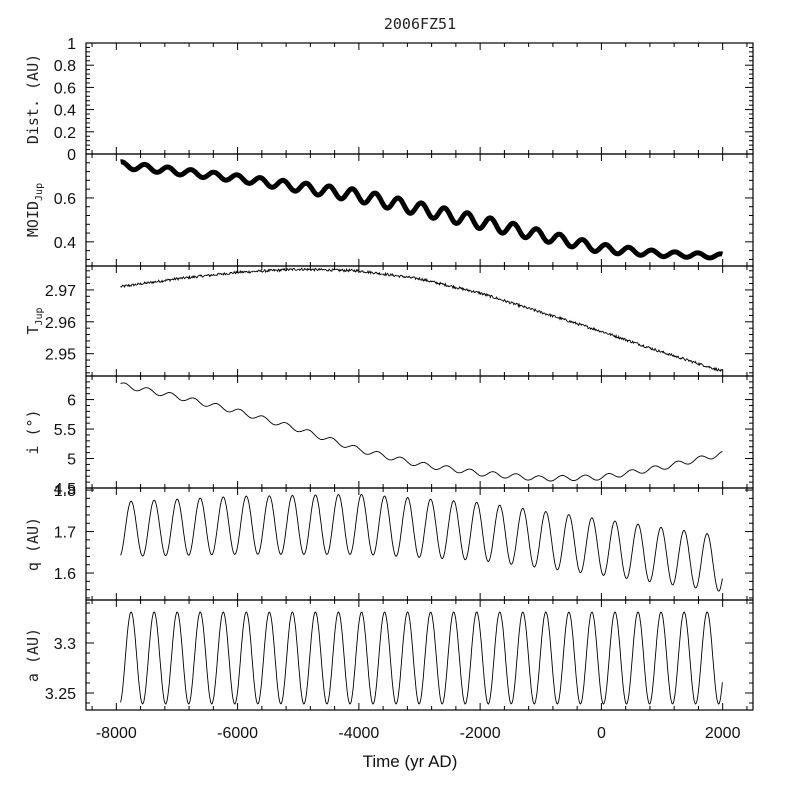 The image size is (797, 797). I want to click on y-tick-label: 0, so click(71, 155).